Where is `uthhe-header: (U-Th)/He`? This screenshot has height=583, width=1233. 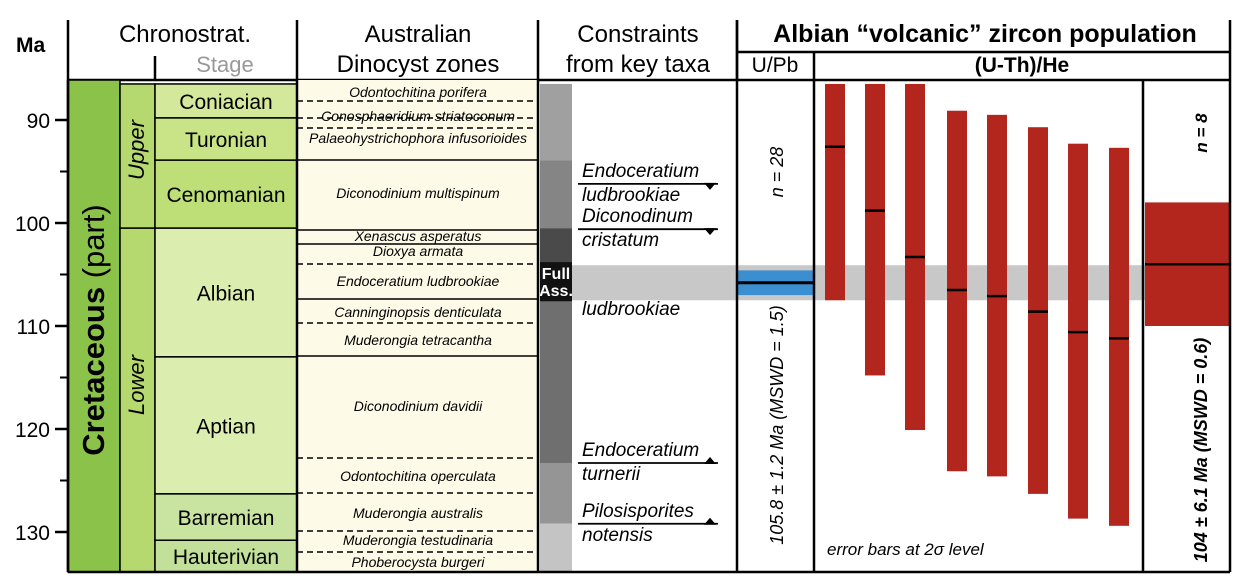
uthhe-header: (U-Th)/He is located at coordinates (1022, 65).